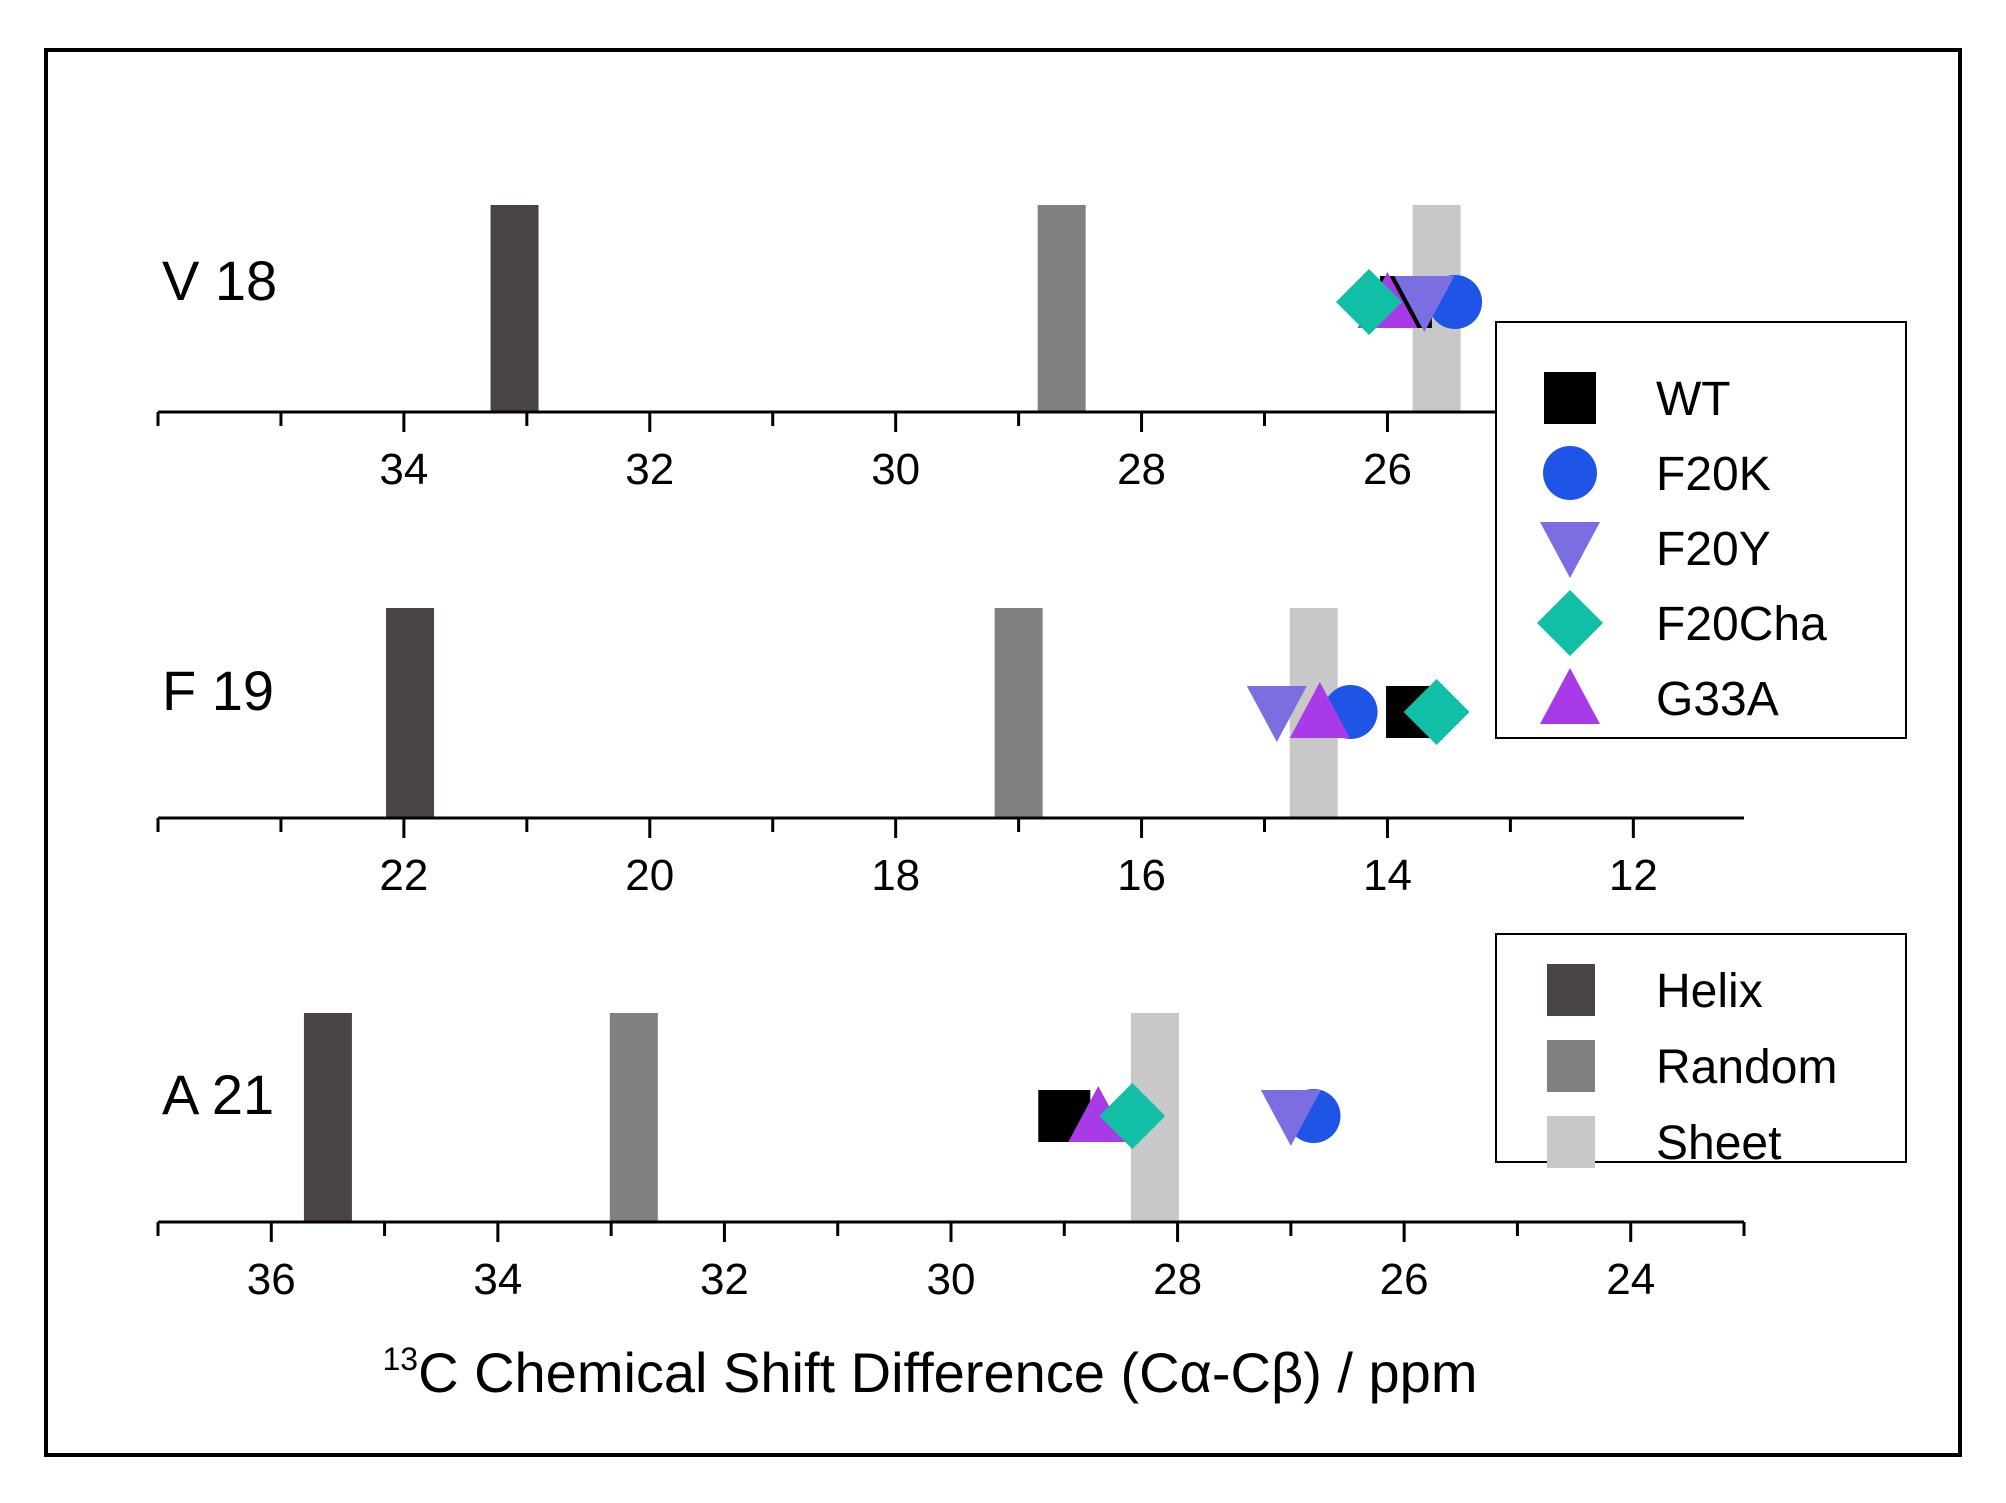 The width and height of the screenshot is (2006, 1503). Describe the element at coordinates (1713, 549) in the screenshot. I see `legend-label-f20y: F20Y` at that location.